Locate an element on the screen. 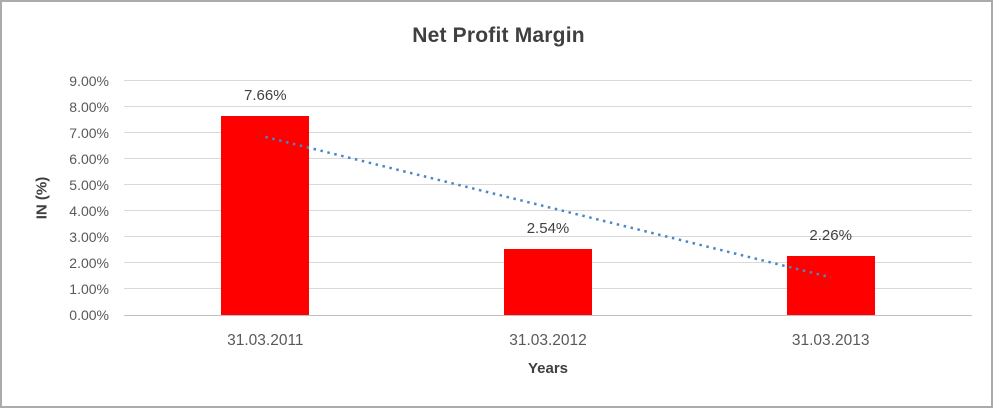 This screenshot has height=408, width=993. y-tick-label: 6.00% is located at coordinates (89, 159).